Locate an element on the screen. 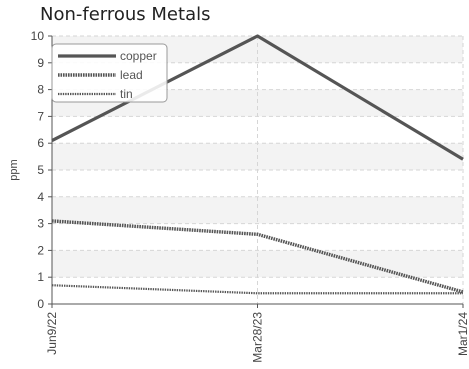  y-tick-label: 3 is located at coordinates (40, 224).